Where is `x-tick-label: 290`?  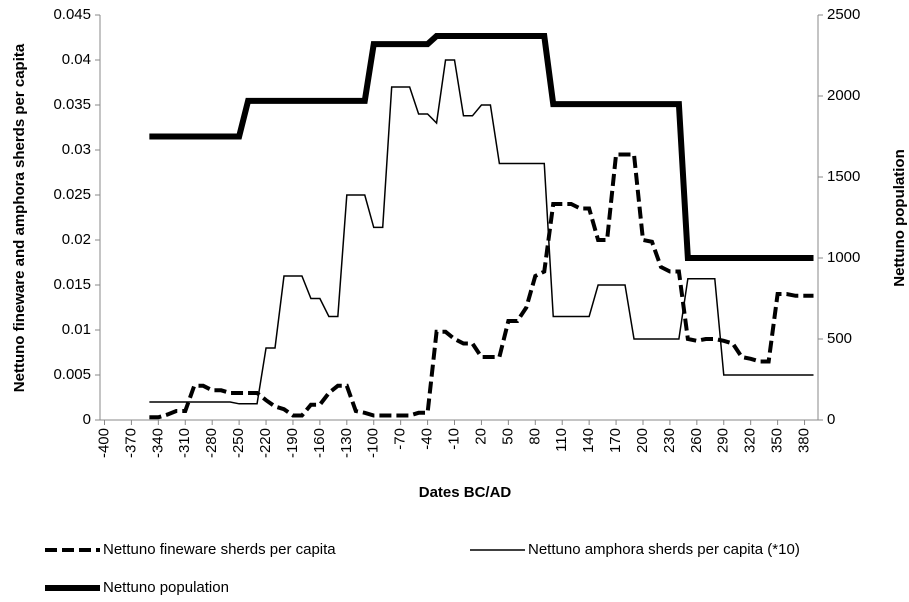
x-tick-label: 290 is located at coordinates (723, 440).